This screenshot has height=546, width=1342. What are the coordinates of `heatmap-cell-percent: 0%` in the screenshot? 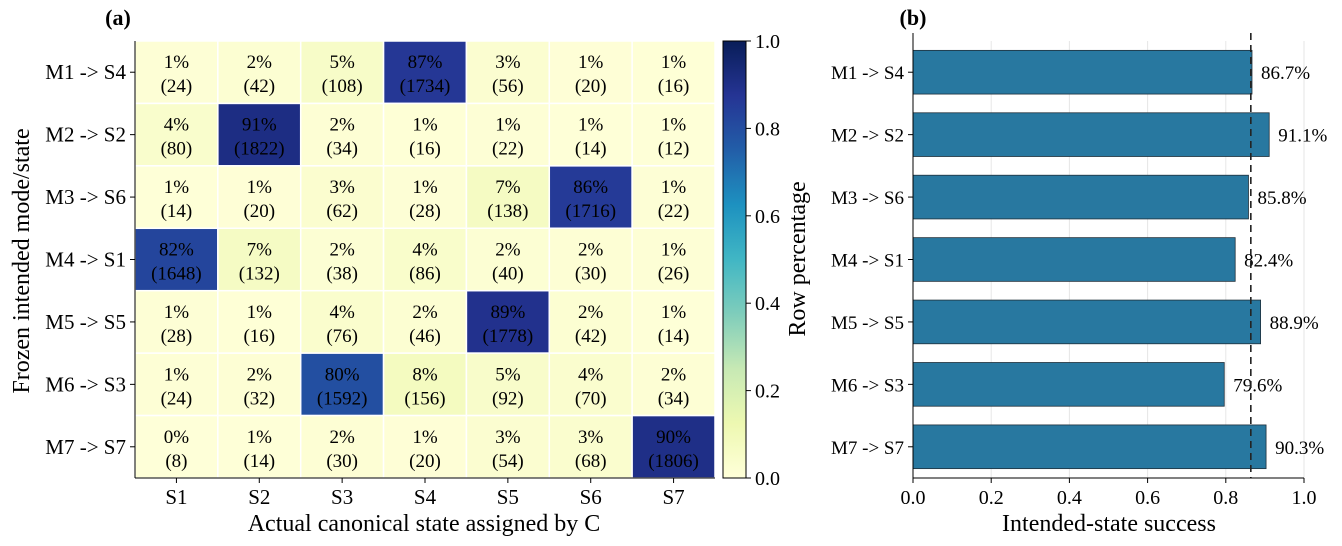 It's located at (177, 437).